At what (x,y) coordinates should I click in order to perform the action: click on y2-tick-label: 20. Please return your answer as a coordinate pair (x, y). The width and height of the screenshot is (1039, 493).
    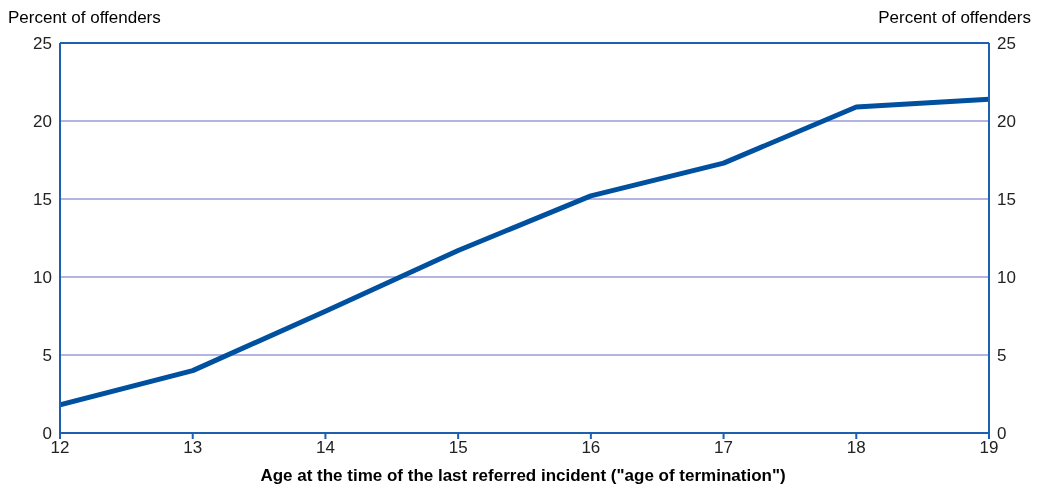
    Looking at the image, I should click on (1006, 122).